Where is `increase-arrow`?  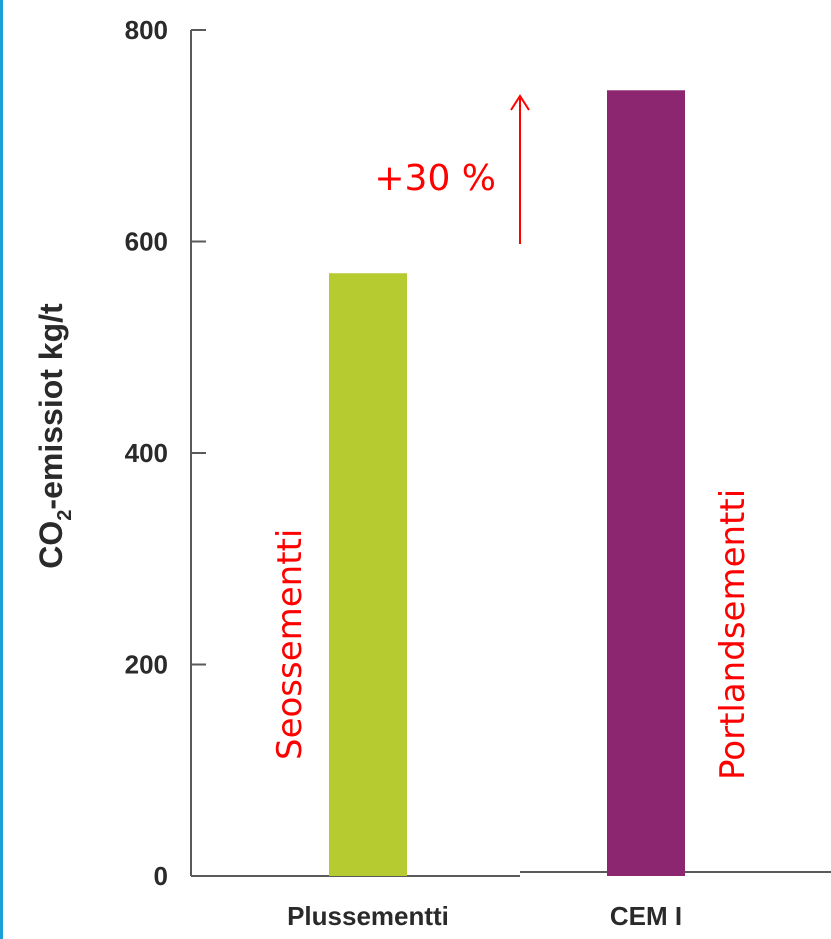 increase-arrow is located at coordinates (520, 169).